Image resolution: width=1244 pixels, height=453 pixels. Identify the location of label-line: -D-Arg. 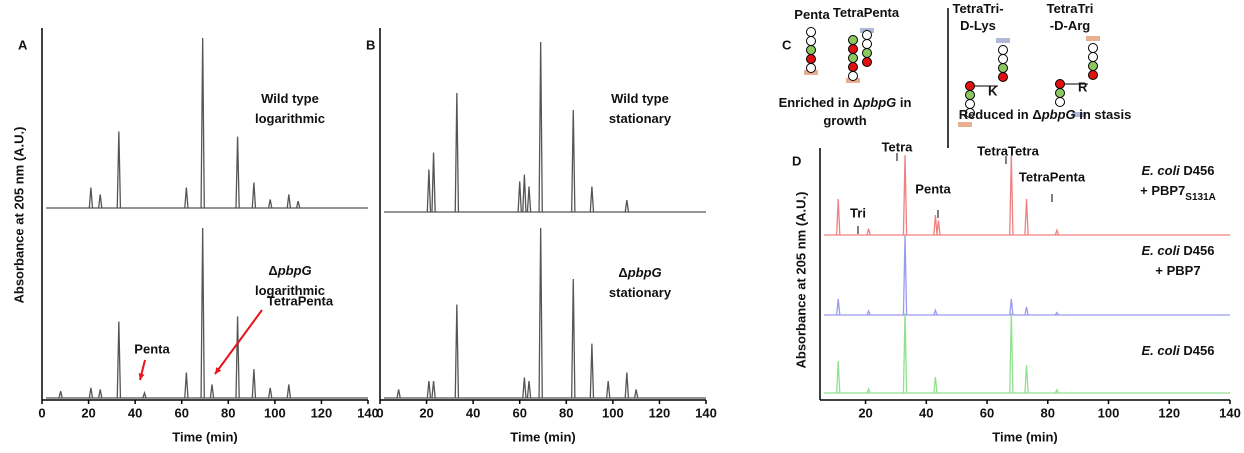
(1070, 25).